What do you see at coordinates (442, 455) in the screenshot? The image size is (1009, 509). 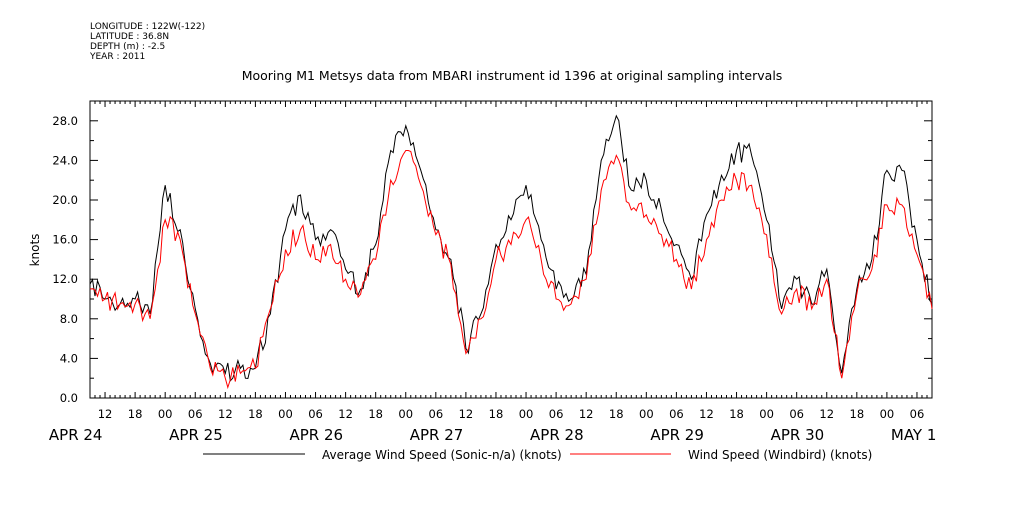 I see `legend-label-1: Average Wind Speed (Sonic-n/a) (knots)` at bounding box center [442, 455].